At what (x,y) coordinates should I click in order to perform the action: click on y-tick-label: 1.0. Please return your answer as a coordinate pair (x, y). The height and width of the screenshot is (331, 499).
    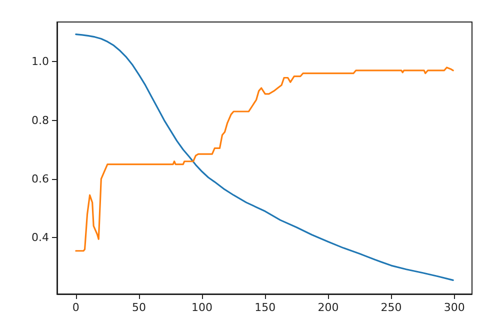
    Looking at the image, I should click on (40, 61).